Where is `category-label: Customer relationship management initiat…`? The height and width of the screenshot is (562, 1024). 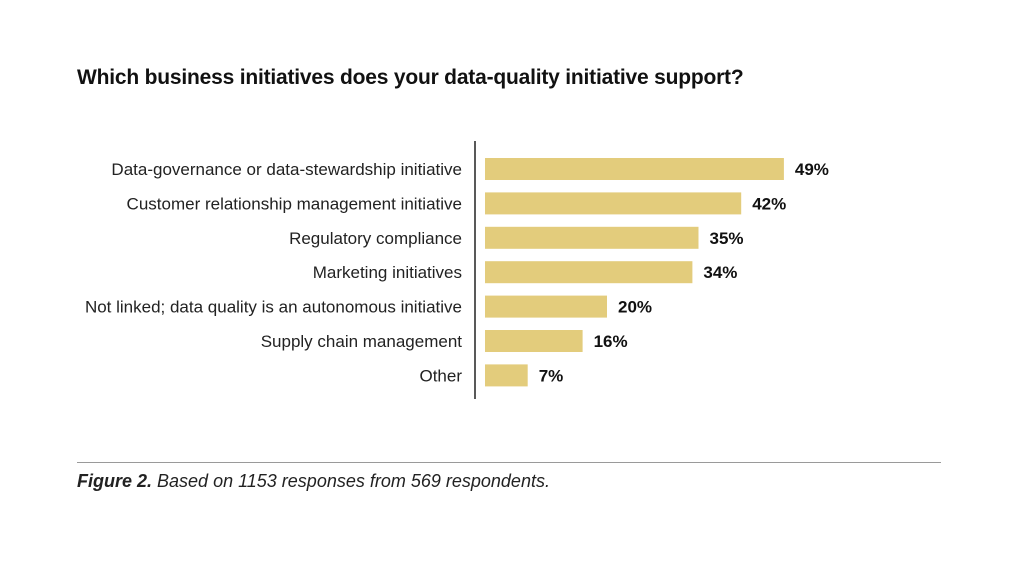
category-label: Customer relationship management initiat… is located at coordinates (294, 203).